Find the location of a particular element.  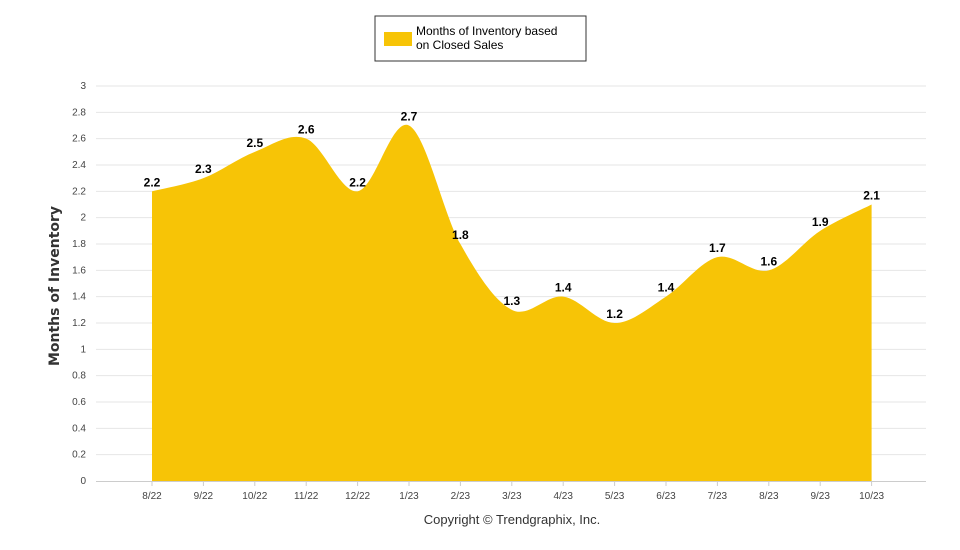

x-tick-label: 9/23 is located at coordinates (820, 496).